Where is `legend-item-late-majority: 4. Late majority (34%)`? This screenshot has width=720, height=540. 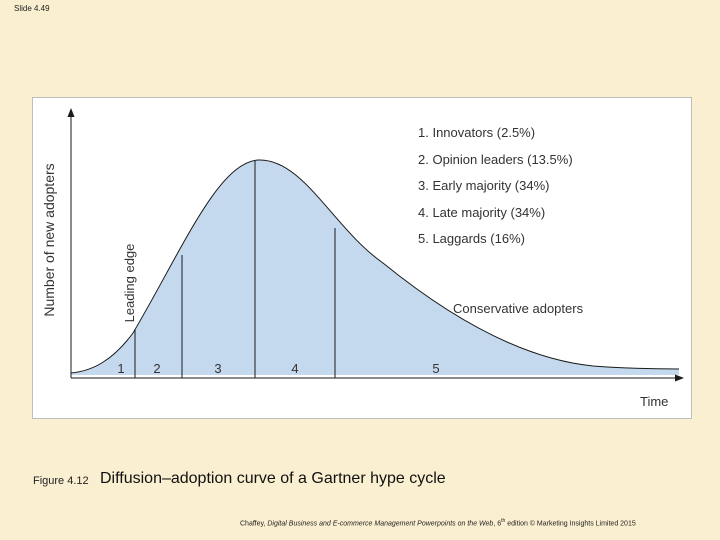 legend-item-late-majority: 4. Late majority (34%) is located at coordinates (481, 212).